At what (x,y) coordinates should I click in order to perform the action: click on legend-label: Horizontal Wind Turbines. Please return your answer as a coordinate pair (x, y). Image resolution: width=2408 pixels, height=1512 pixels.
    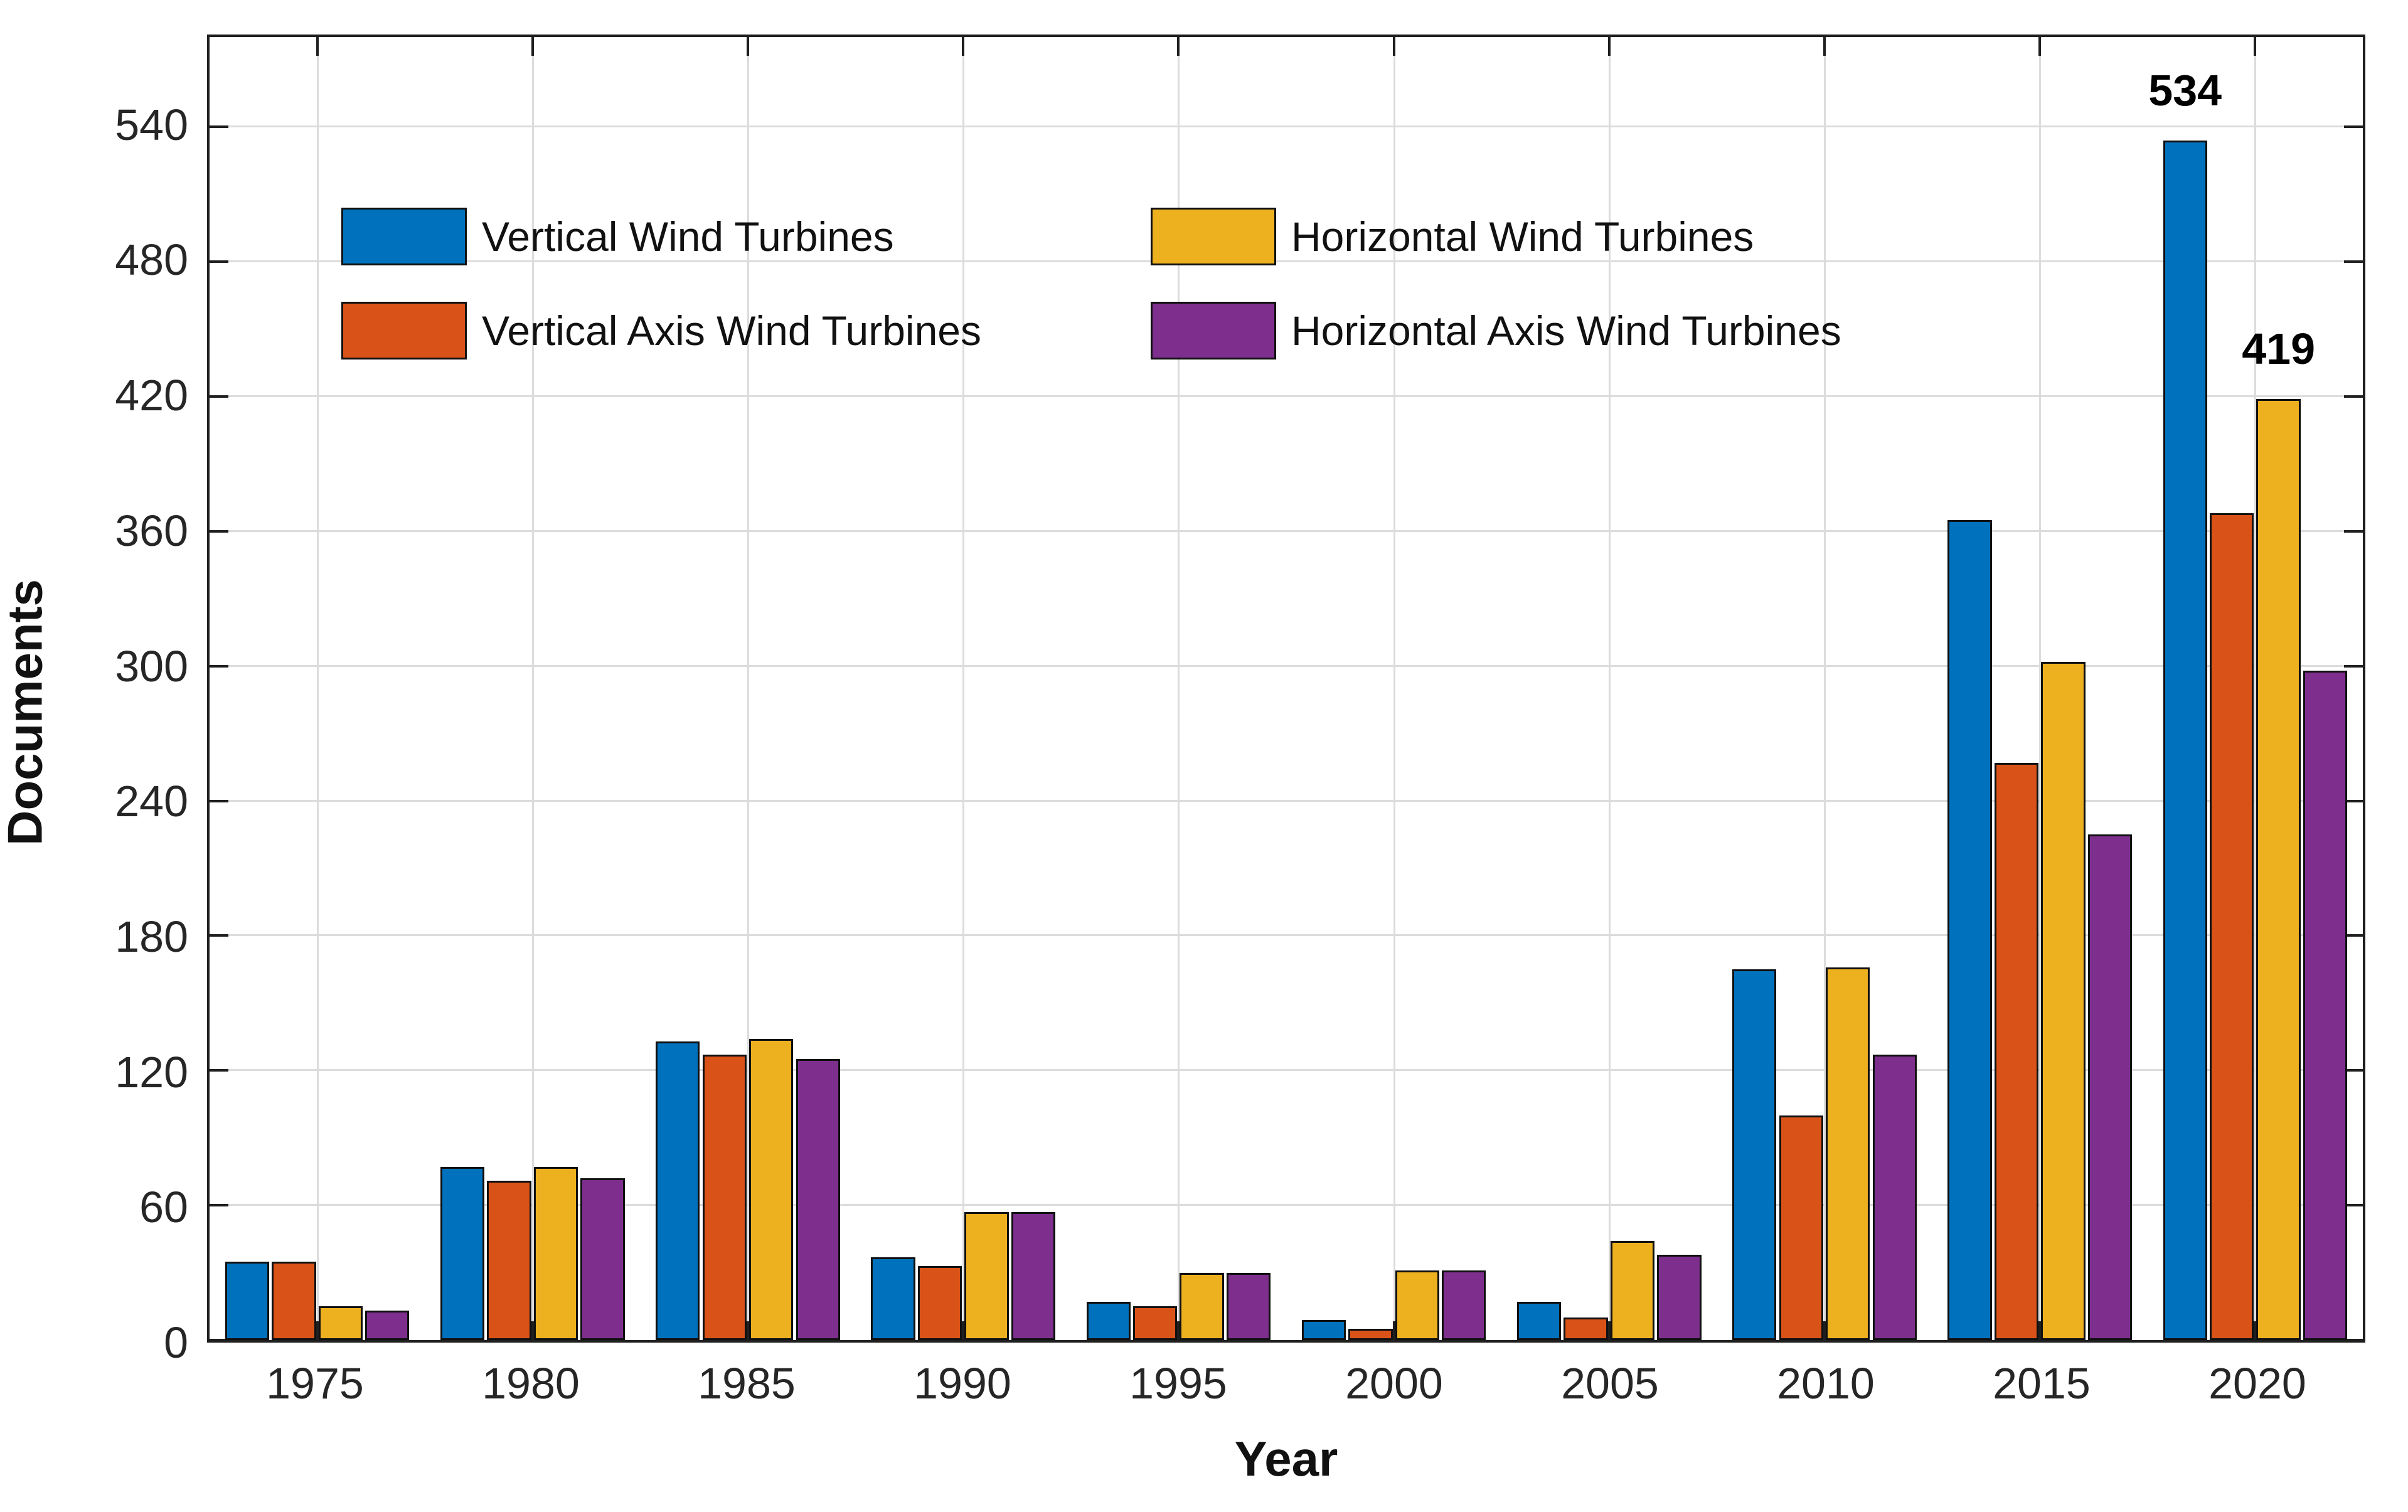
    Looking at the image, I should click on (1522, 236).